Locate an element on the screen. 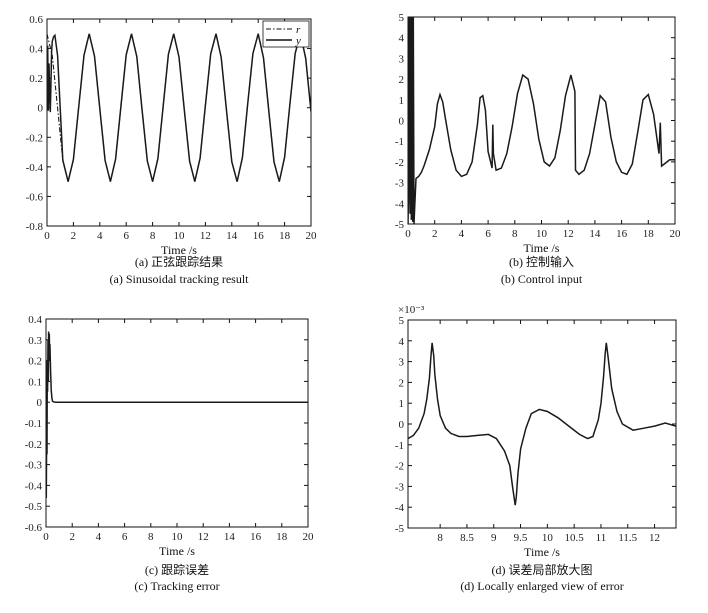  x-tick-label: 9 is located at coordinates (494, 538).